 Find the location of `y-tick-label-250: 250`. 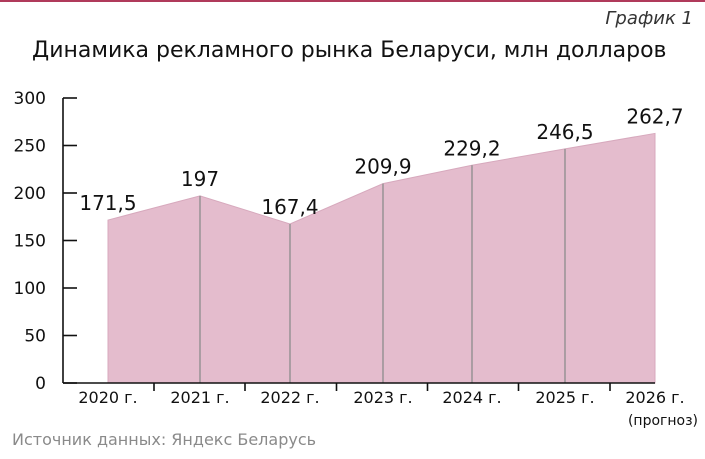

y-tick-label-250: 250 is located at coordinates (30, 147).